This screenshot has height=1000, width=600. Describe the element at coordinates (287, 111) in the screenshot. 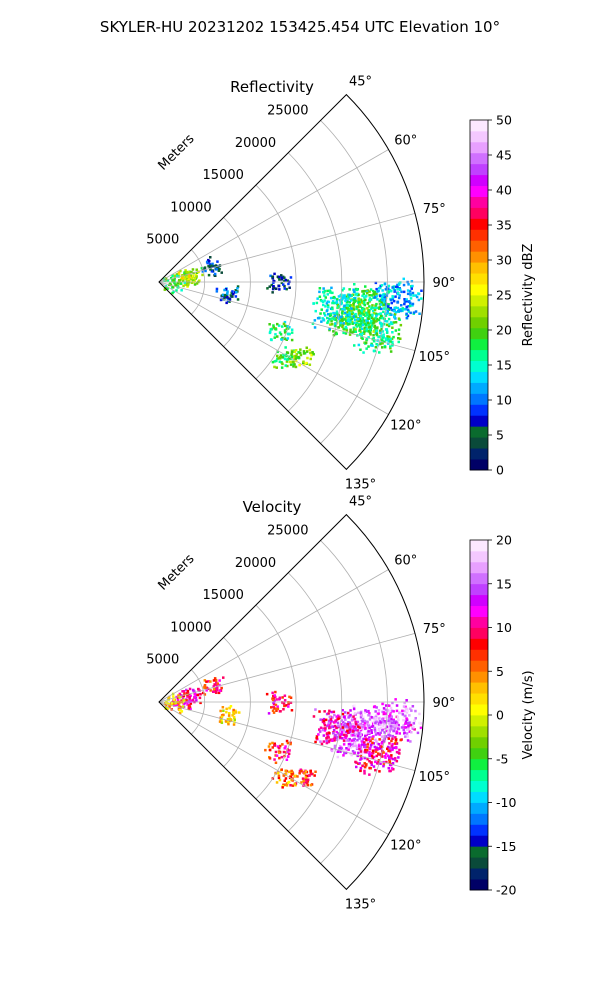

I see `range-tick-label: 25000` at that location.